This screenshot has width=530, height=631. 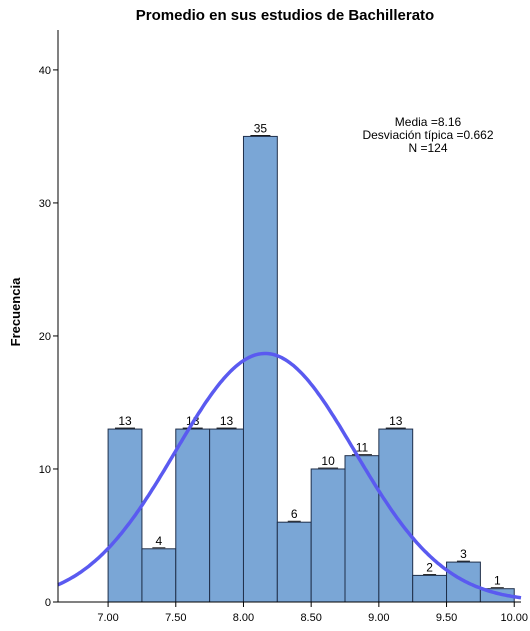 I want to click on chart-title: Promedio en sus estudios de Bachillerato, so click(x=285, y=15).